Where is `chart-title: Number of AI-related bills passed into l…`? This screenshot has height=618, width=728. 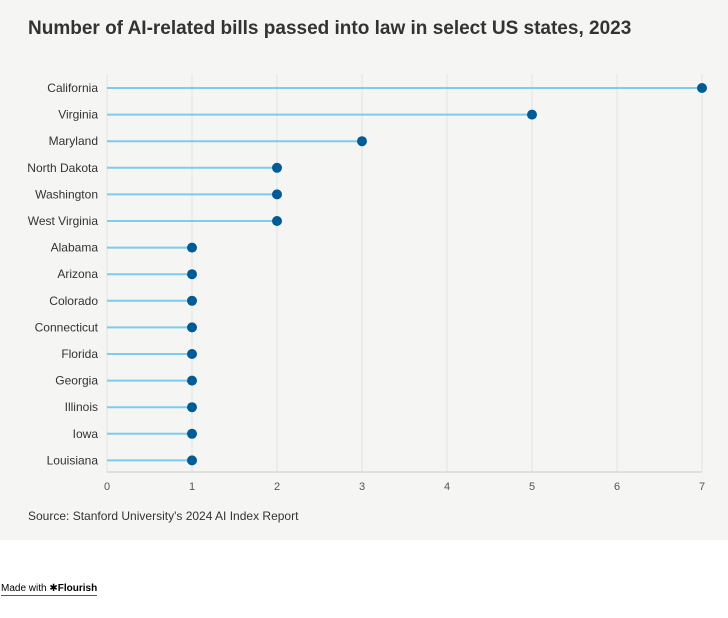 chart-title: Number of AI-related bills passed into l… is located at coordinates (330, 28).